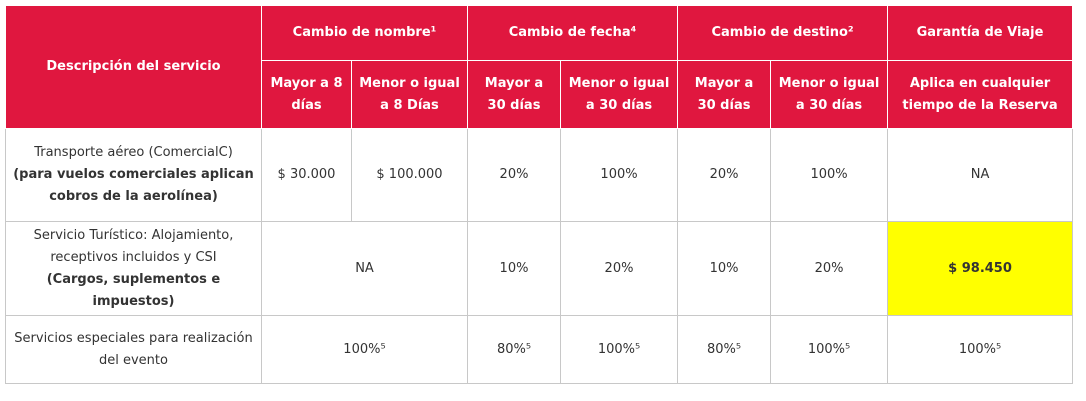  I want to click on subheader-cell: Mayor a 8 días, so click(306, 94).